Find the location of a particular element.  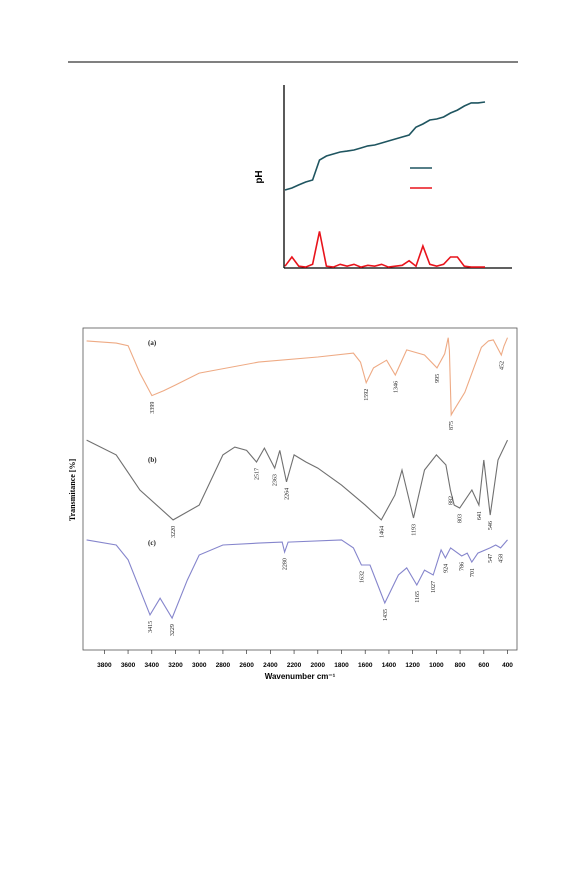

peak-label: 701 is located at coordinates (473, 572).